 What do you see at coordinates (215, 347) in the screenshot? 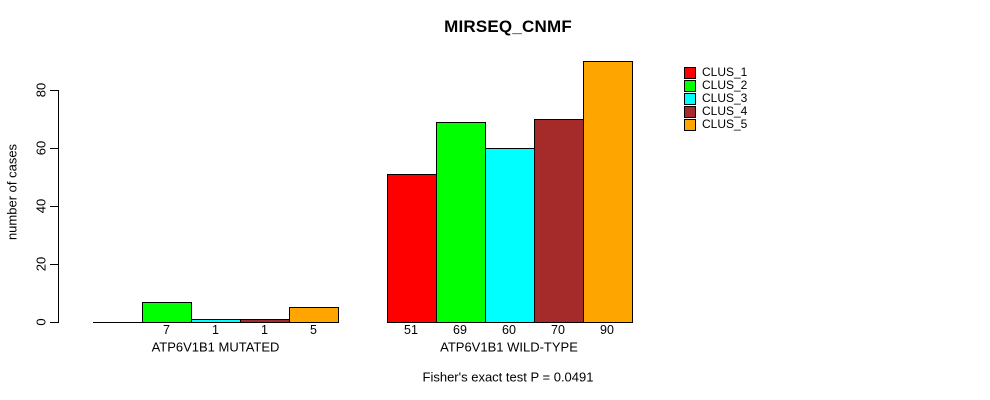
I see `group-label: ATP6V1B1 MUTATED` at bounding box center [215, 347].